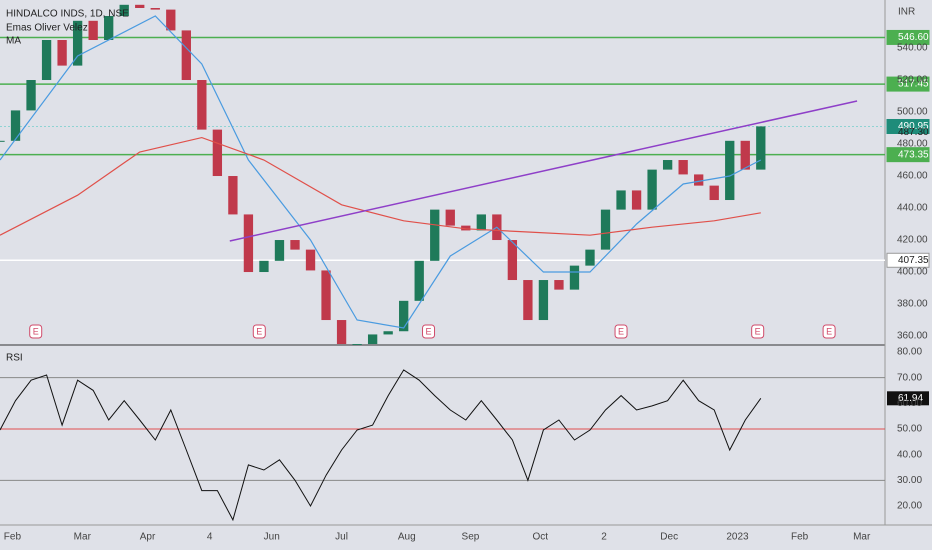  Describe the element at coordinates (407, 537) in the screenshot. I see `x-tick-label: Aug` at that location.